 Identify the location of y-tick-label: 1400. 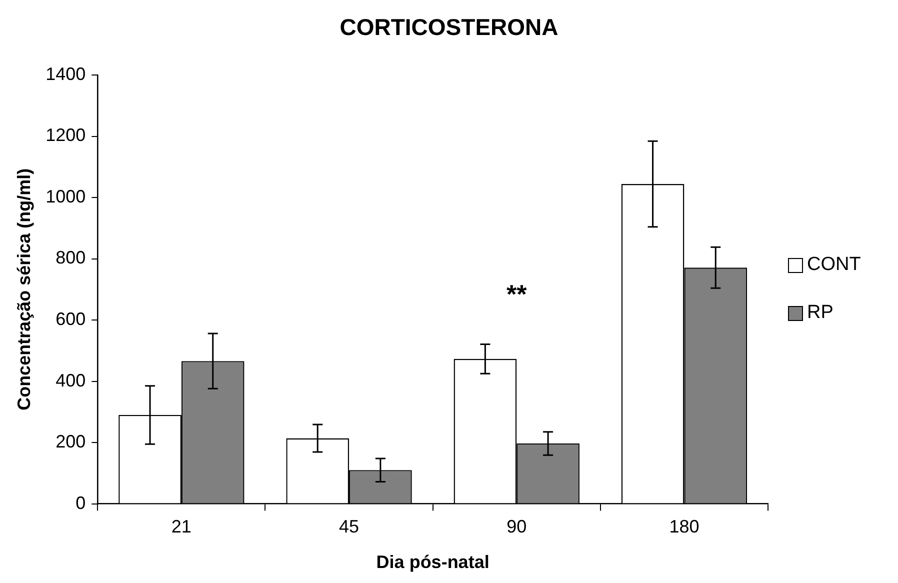
(66, 74).